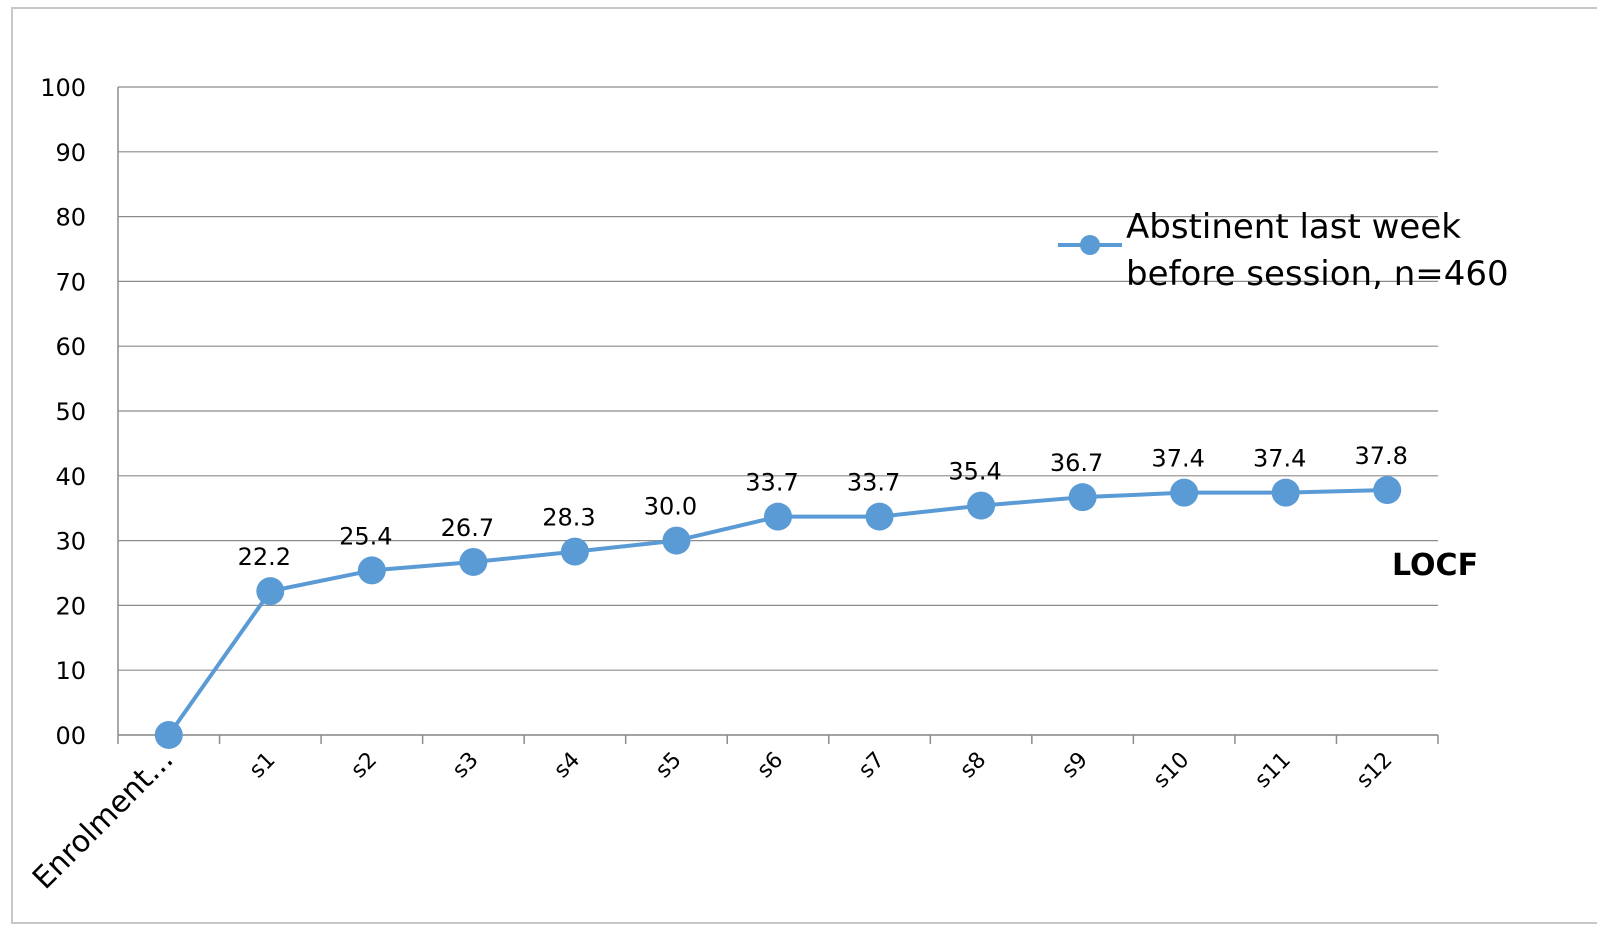  Describe the element at coordinates (70, 606) in the screenshot. I see `y-tick-label: 20` at that location.